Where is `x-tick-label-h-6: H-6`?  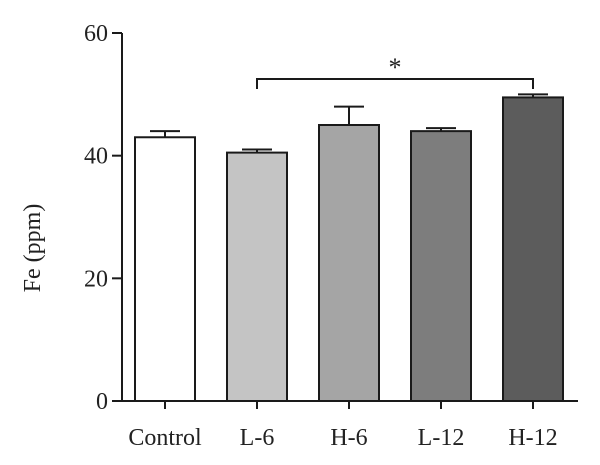
x-tick-label-h-6: H-6 is located at coordinates (348, 438).